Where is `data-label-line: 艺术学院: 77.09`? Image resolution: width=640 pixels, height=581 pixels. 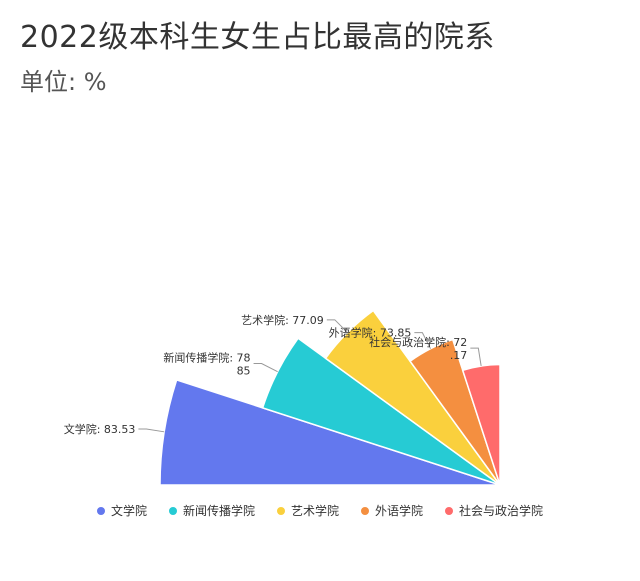
data-label-line: 艺术学院: 77.09 is located at coordinates (282, 320).